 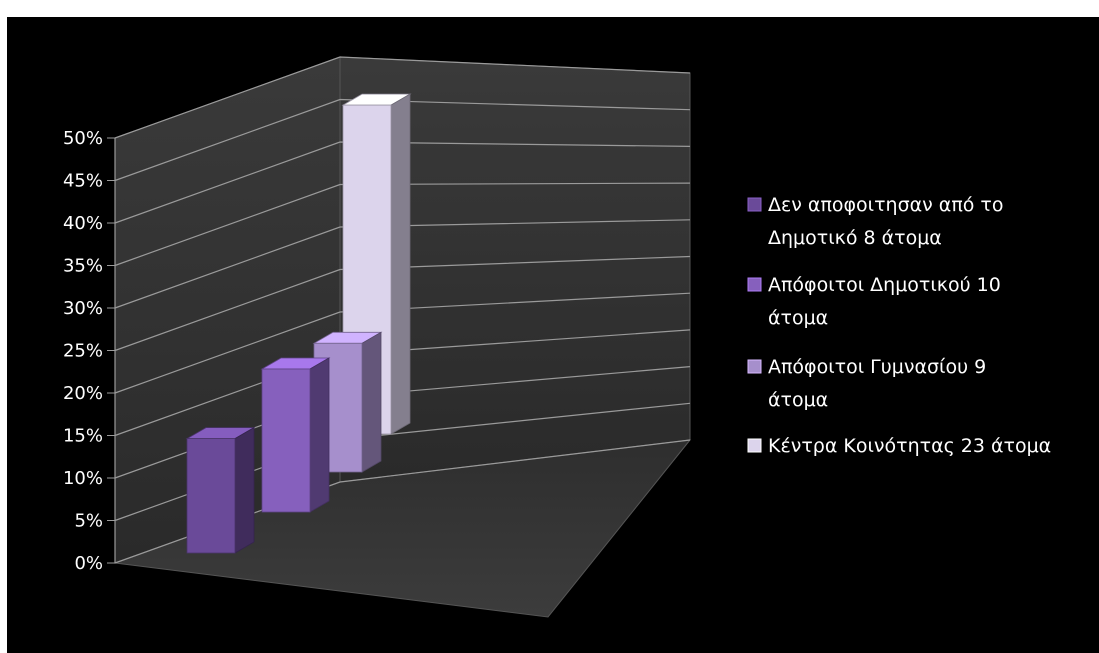 I want to click on legend-entry-1: Δεν αποφοιτησαν από το Δημοτικό 8 άτομα, so click(x=875, y=221).